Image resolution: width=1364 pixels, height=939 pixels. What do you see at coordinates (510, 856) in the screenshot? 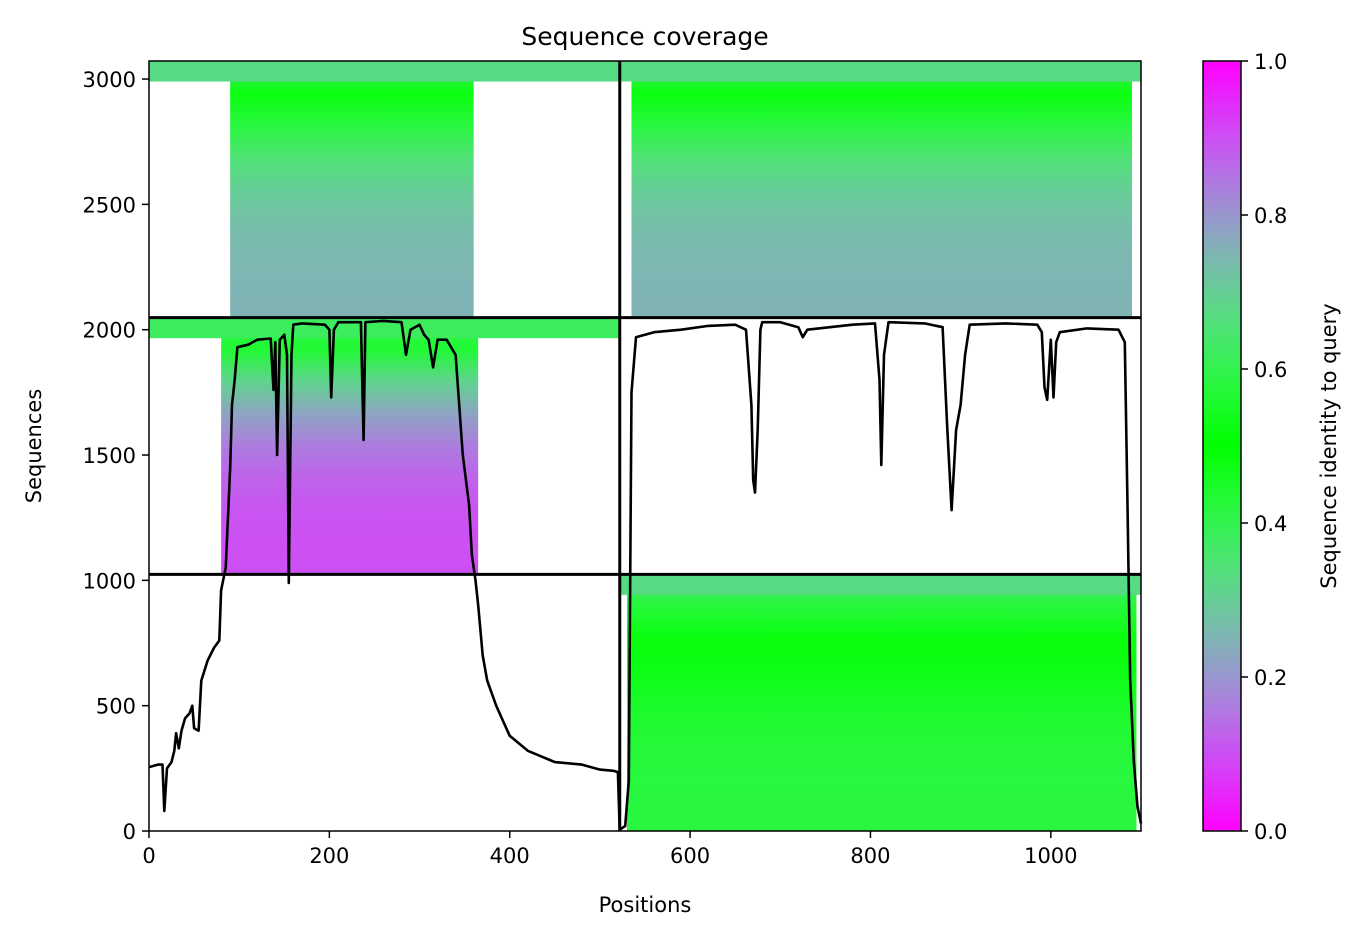
I see `x-tick-label: 400` at bounding box center [510, 856].